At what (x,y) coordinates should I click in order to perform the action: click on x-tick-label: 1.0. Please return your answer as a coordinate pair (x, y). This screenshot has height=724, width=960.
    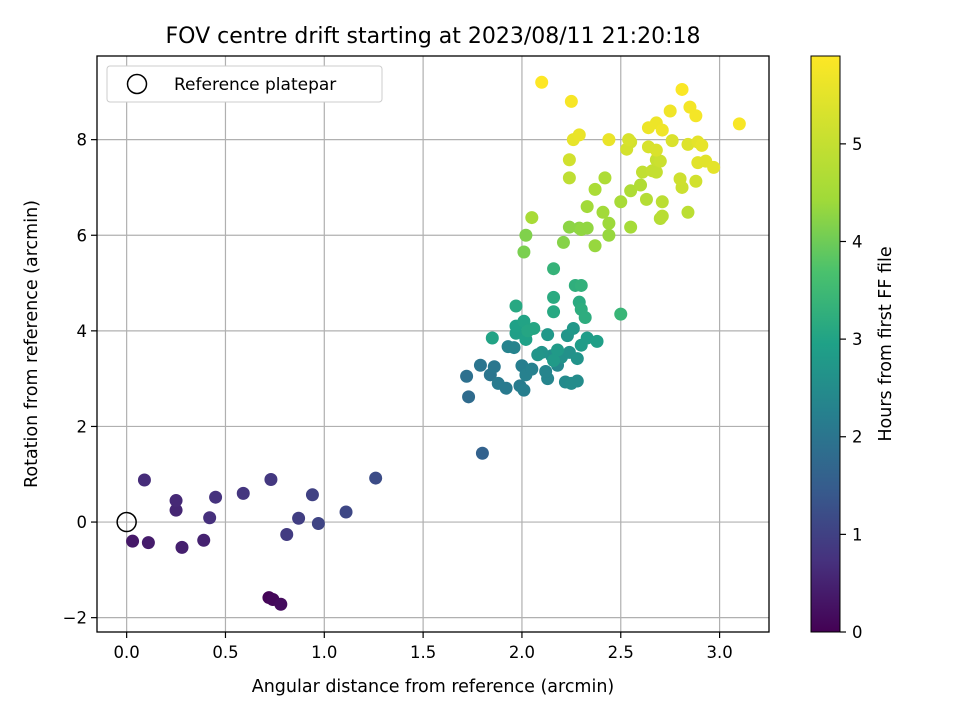
    Looking at the image, I should click on (324, 652).